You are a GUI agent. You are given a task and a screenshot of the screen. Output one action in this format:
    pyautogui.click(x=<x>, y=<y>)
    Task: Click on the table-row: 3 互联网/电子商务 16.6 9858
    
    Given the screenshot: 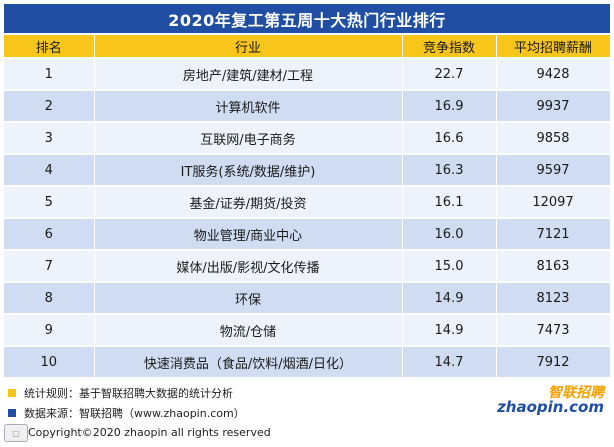 What is the action you would take?
    pyautogui.click(x=307, y=137)
    